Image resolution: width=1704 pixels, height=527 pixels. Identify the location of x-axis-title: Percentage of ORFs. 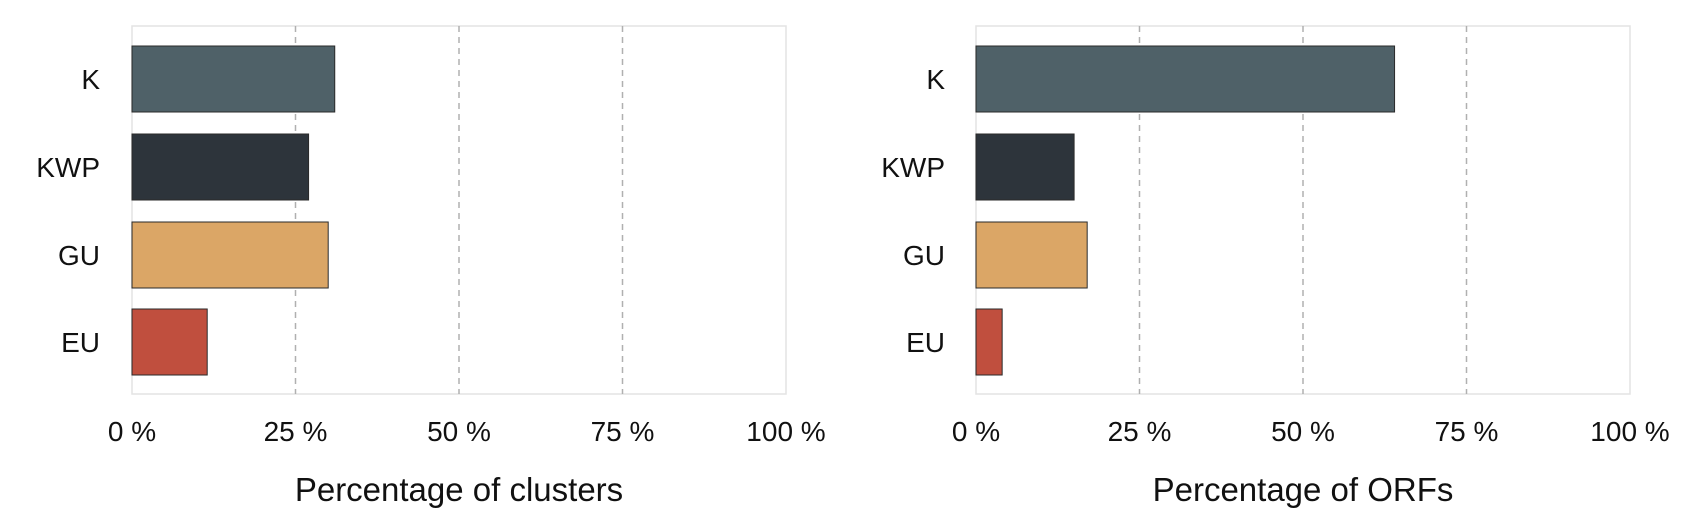
(1303, 489).